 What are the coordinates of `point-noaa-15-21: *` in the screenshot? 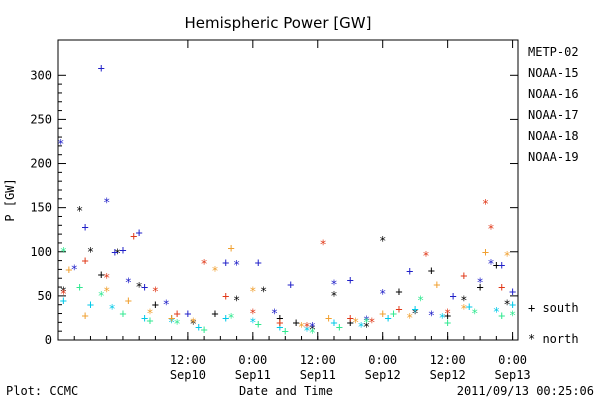 It's located at (382, 294).